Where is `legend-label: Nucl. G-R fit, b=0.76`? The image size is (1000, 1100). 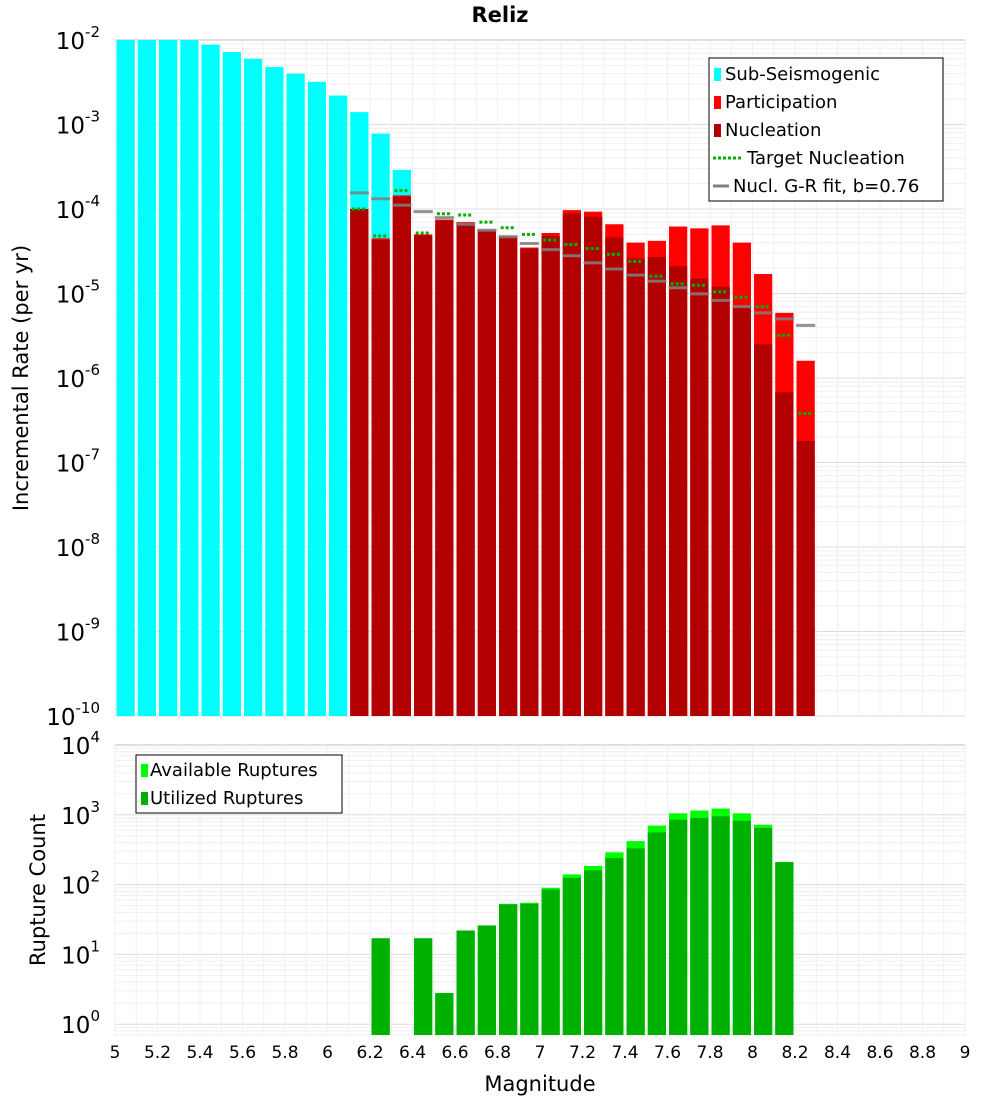
legend-label: Nucl. G-R fit, b=0.76 is located at coordinates (826, 186).